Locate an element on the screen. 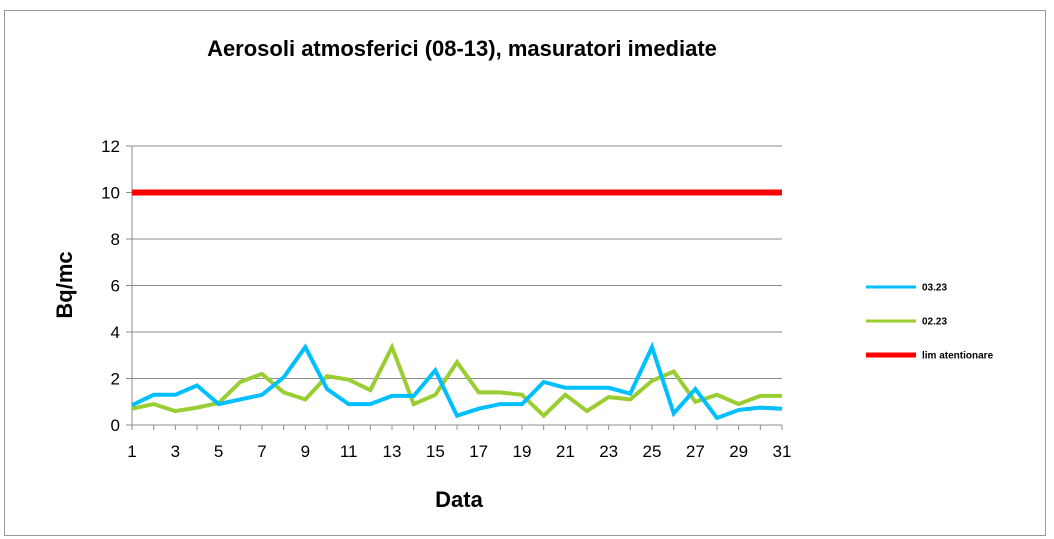 The height and width of the screenshot is (539, 1054). legend-label: lim atentionare is located at coordinates (958, 356).